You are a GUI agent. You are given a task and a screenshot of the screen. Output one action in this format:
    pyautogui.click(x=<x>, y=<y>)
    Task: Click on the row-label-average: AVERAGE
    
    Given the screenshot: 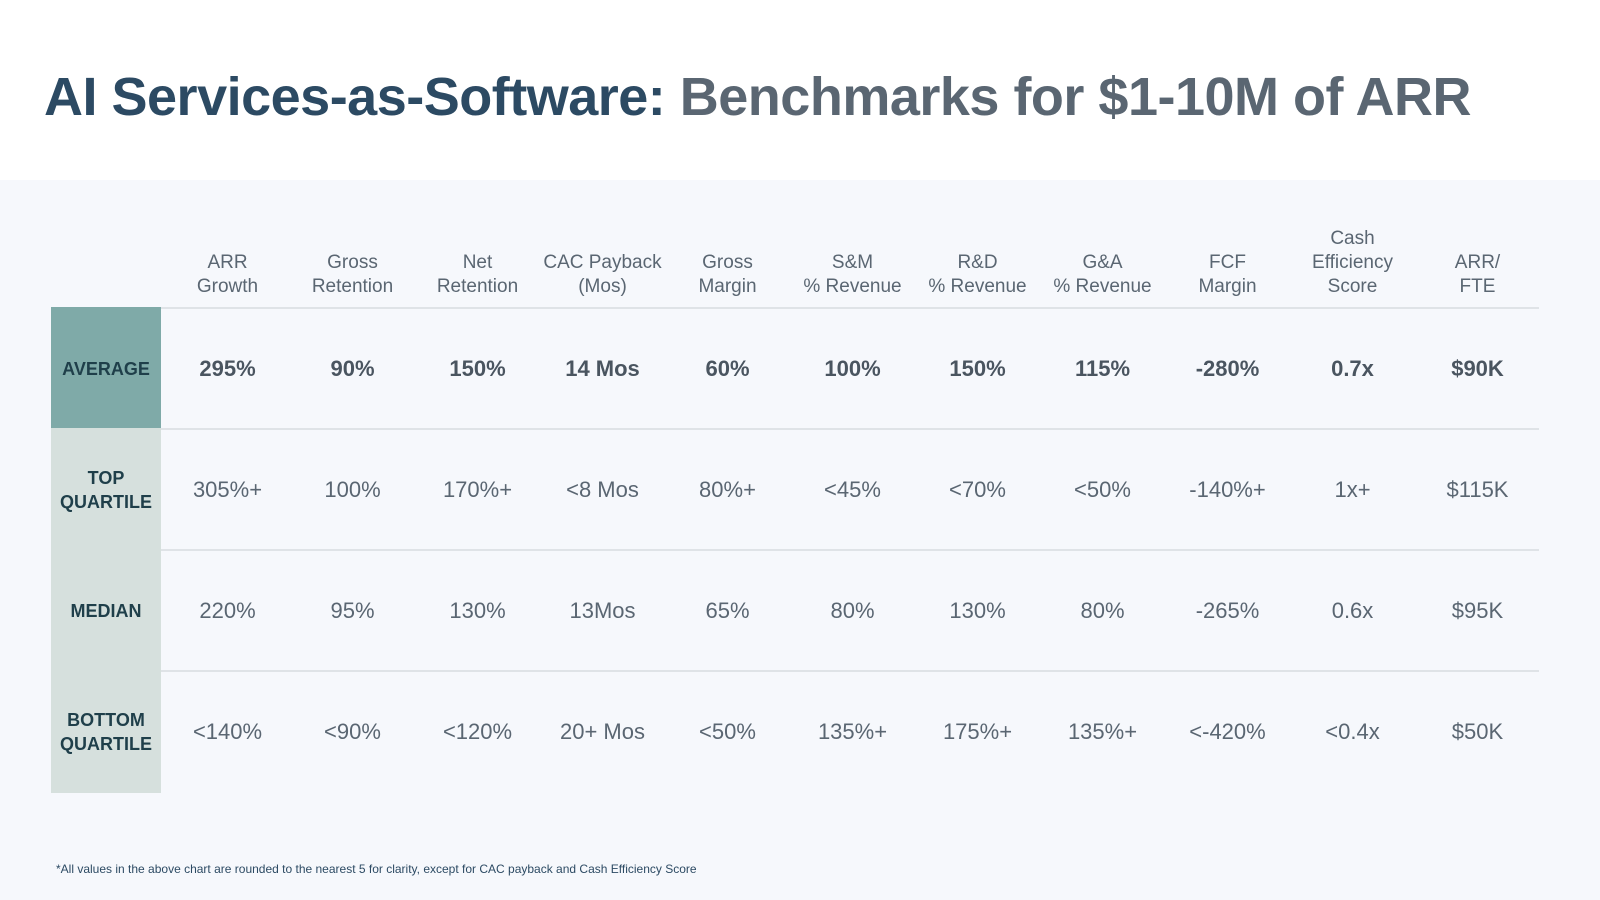 What is the action you would take?
    pyautogui.click(x=106, y=368)
    